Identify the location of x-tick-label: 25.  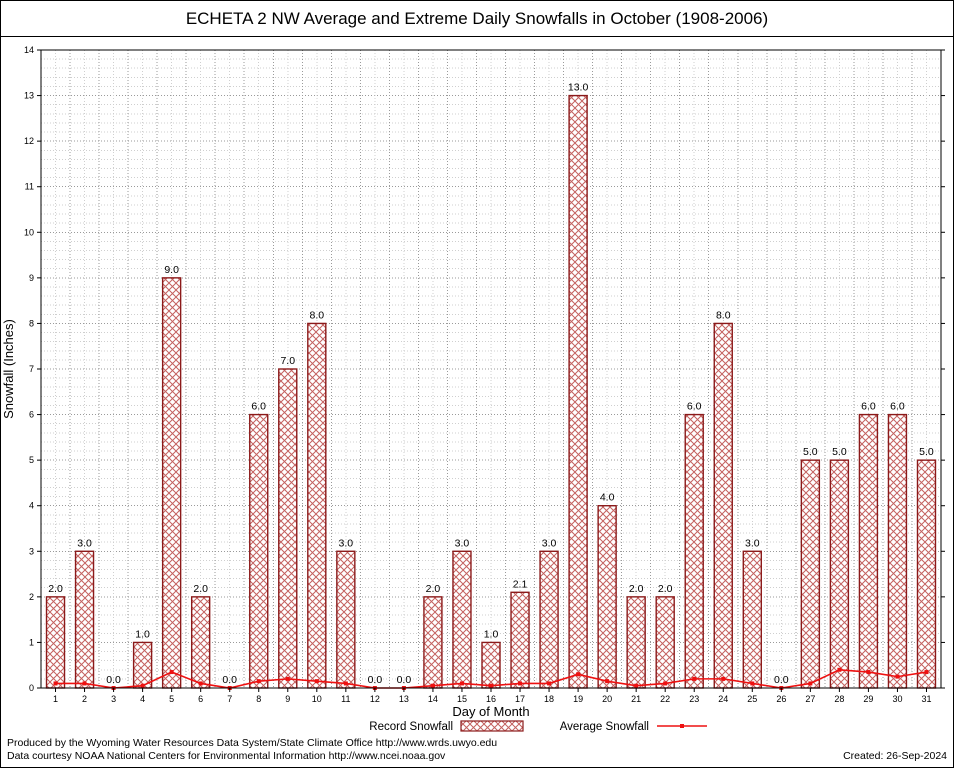
(752, 699).